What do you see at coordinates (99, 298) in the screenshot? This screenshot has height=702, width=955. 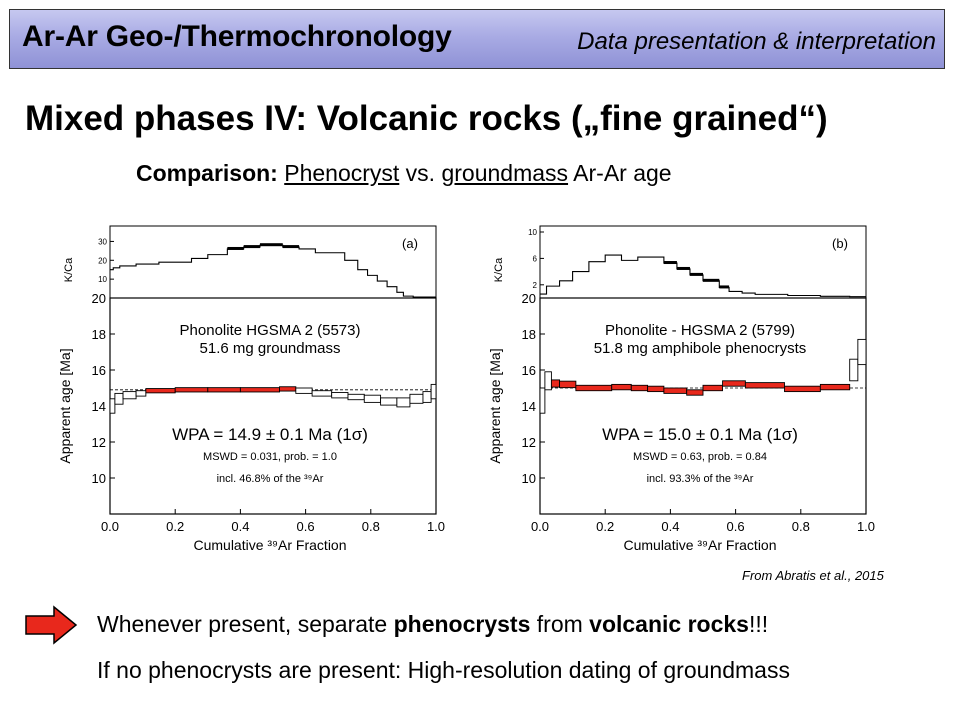 I see `age-tick-label: 20` at bounding box center [99, 298].